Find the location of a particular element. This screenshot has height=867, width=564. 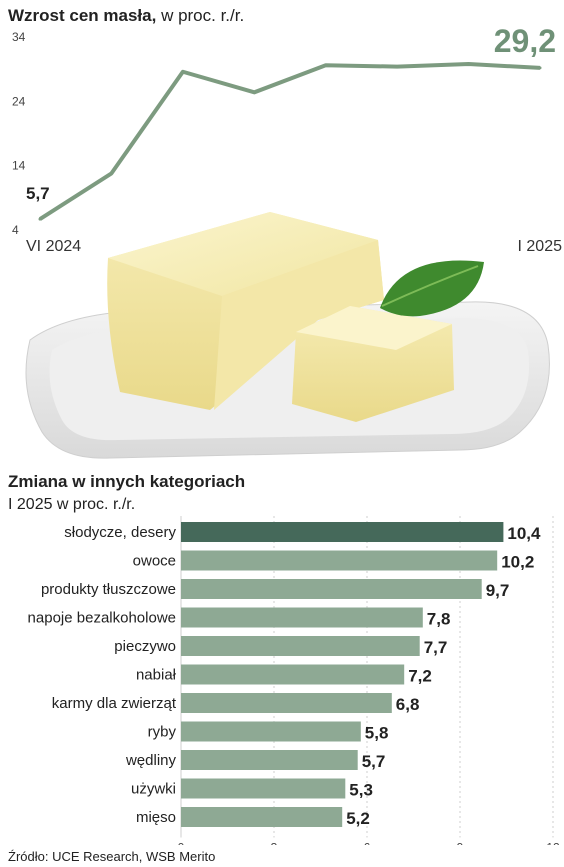

end-value-label: 29,2 is located at coordinates (525, 41).